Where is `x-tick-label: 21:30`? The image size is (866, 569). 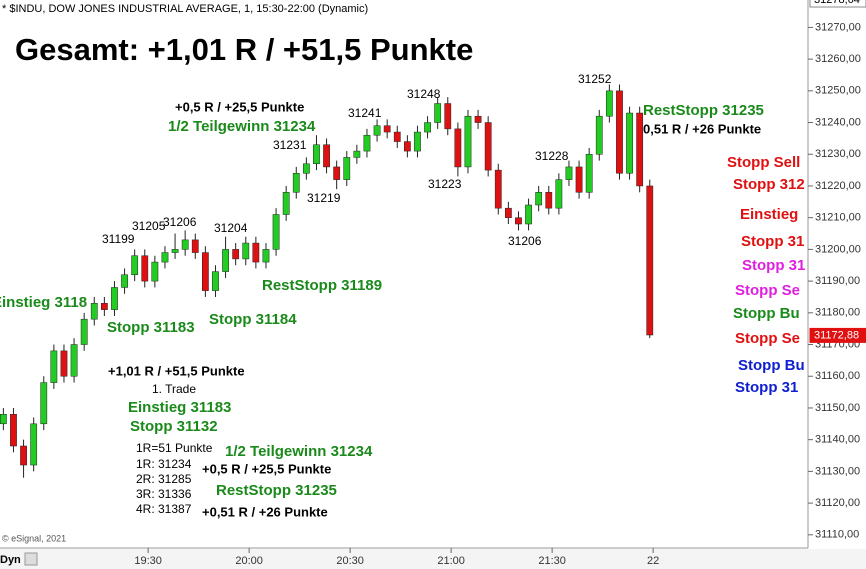
x-tick-label: 21:30 is located at coordinates (552, 561).